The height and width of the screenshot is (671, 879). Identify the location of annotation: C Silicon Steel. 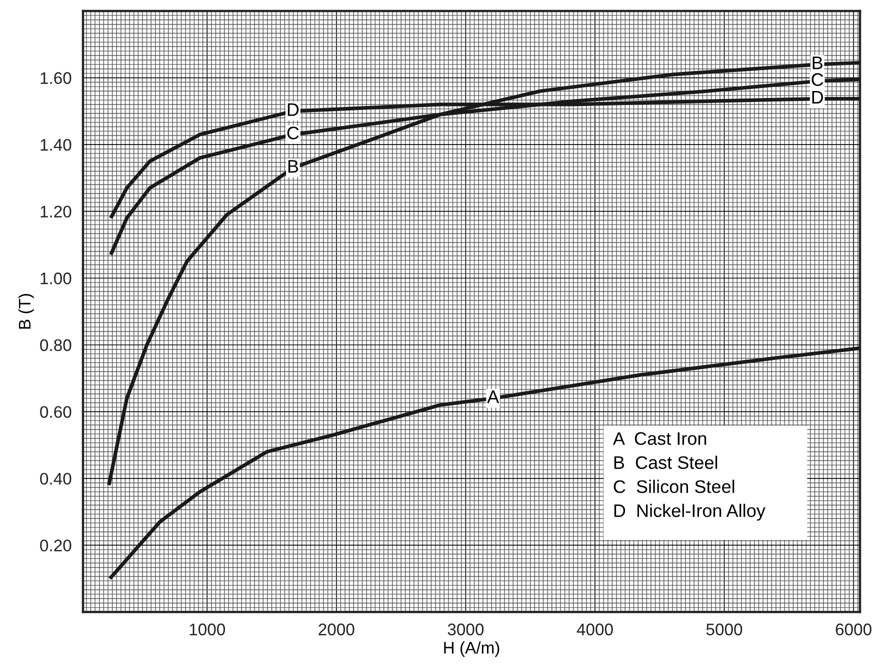
(674, 487).